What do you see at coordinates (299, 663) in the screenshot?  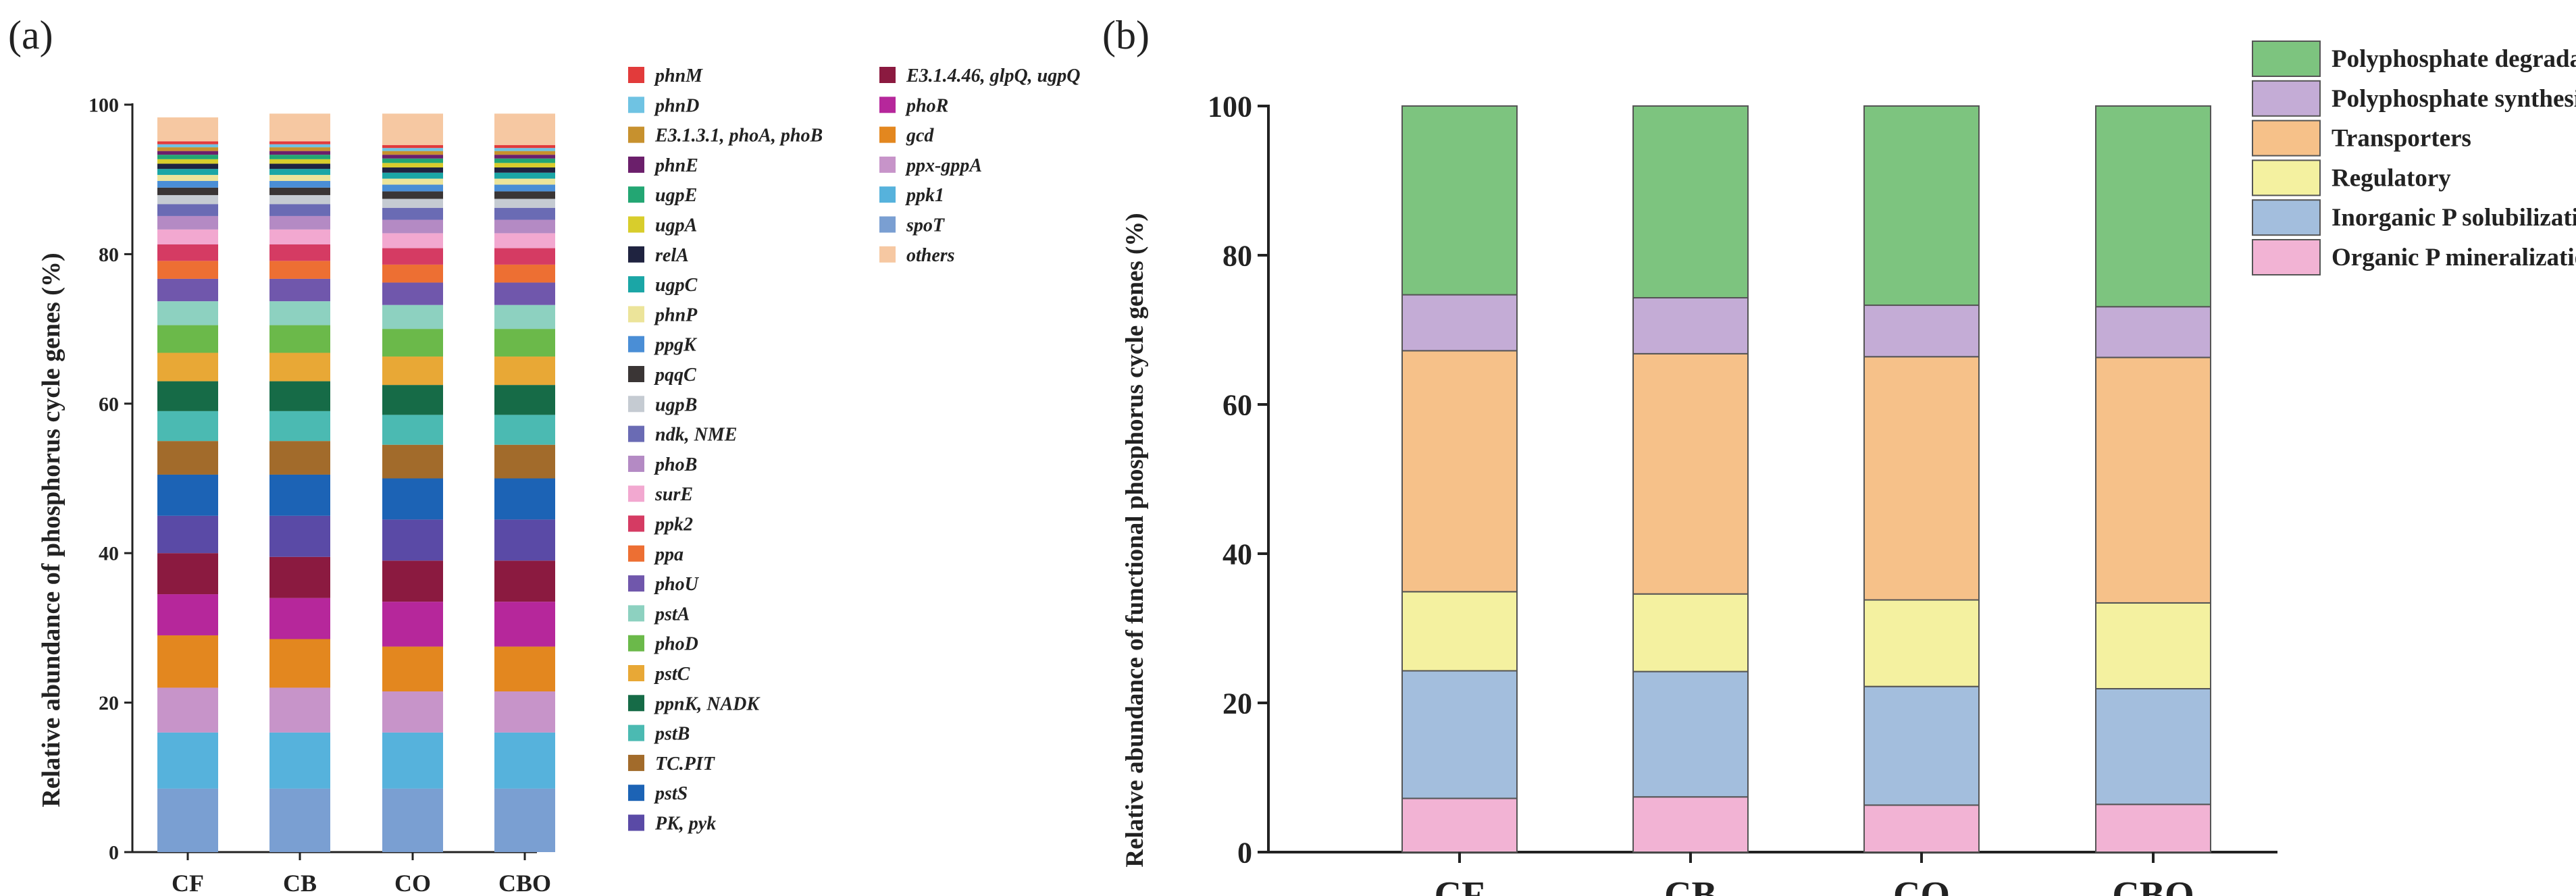 I see `bar-segment-cb-gcd` at bounding box center [299, 663].